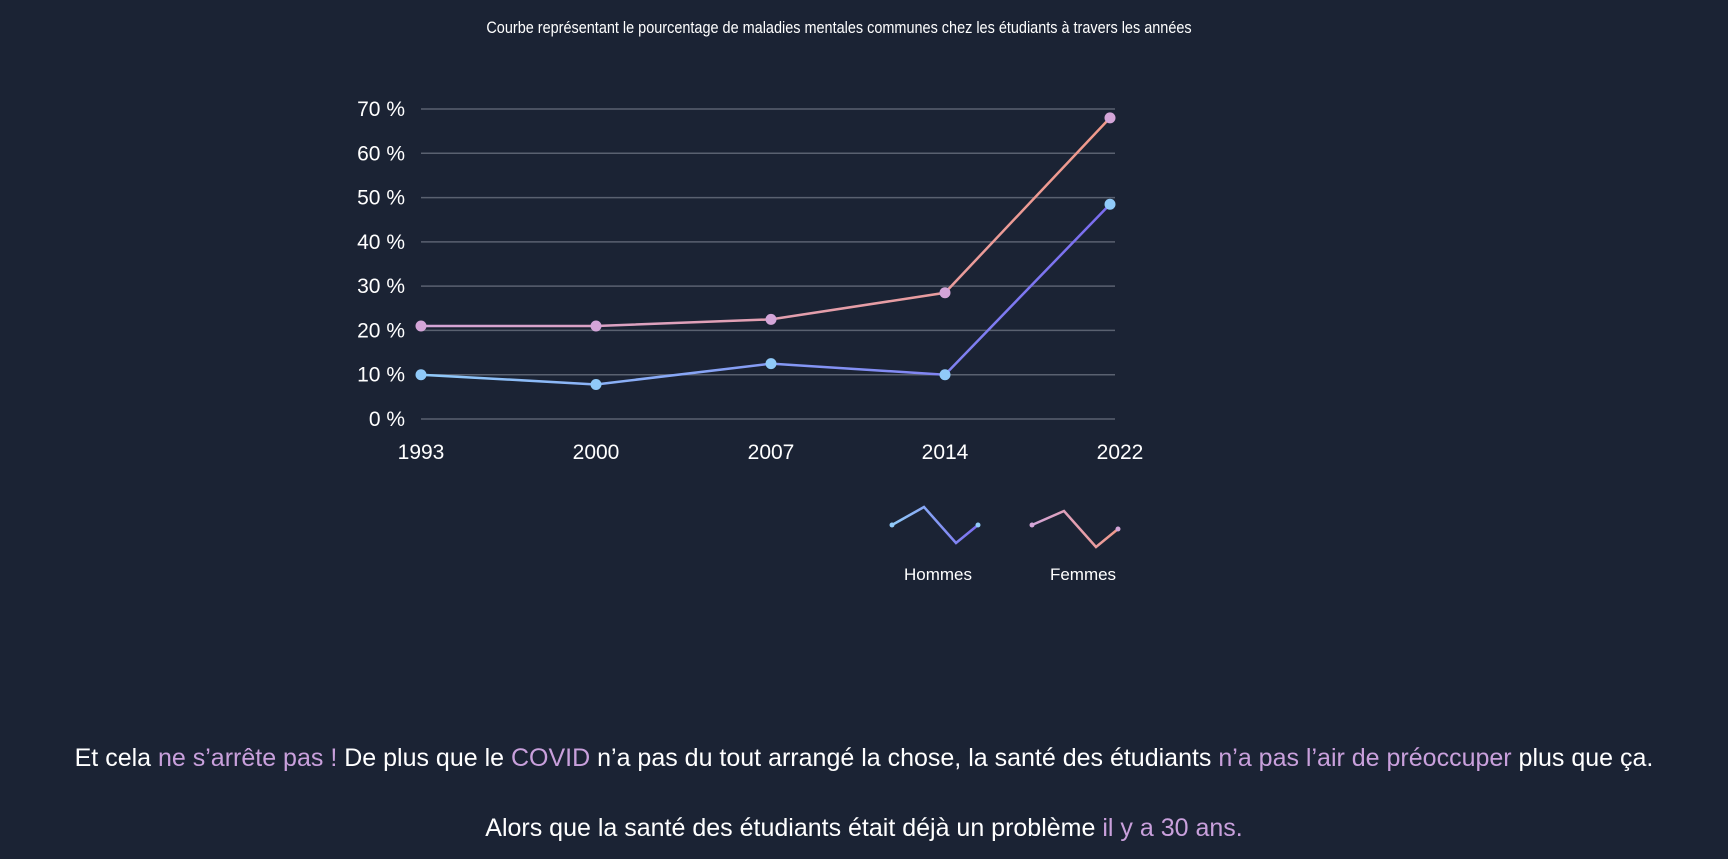 Image resolution: width=1728 pixels, height=859 pixels. I want to click on y-tick-label: 60 %, so click(381, 153).